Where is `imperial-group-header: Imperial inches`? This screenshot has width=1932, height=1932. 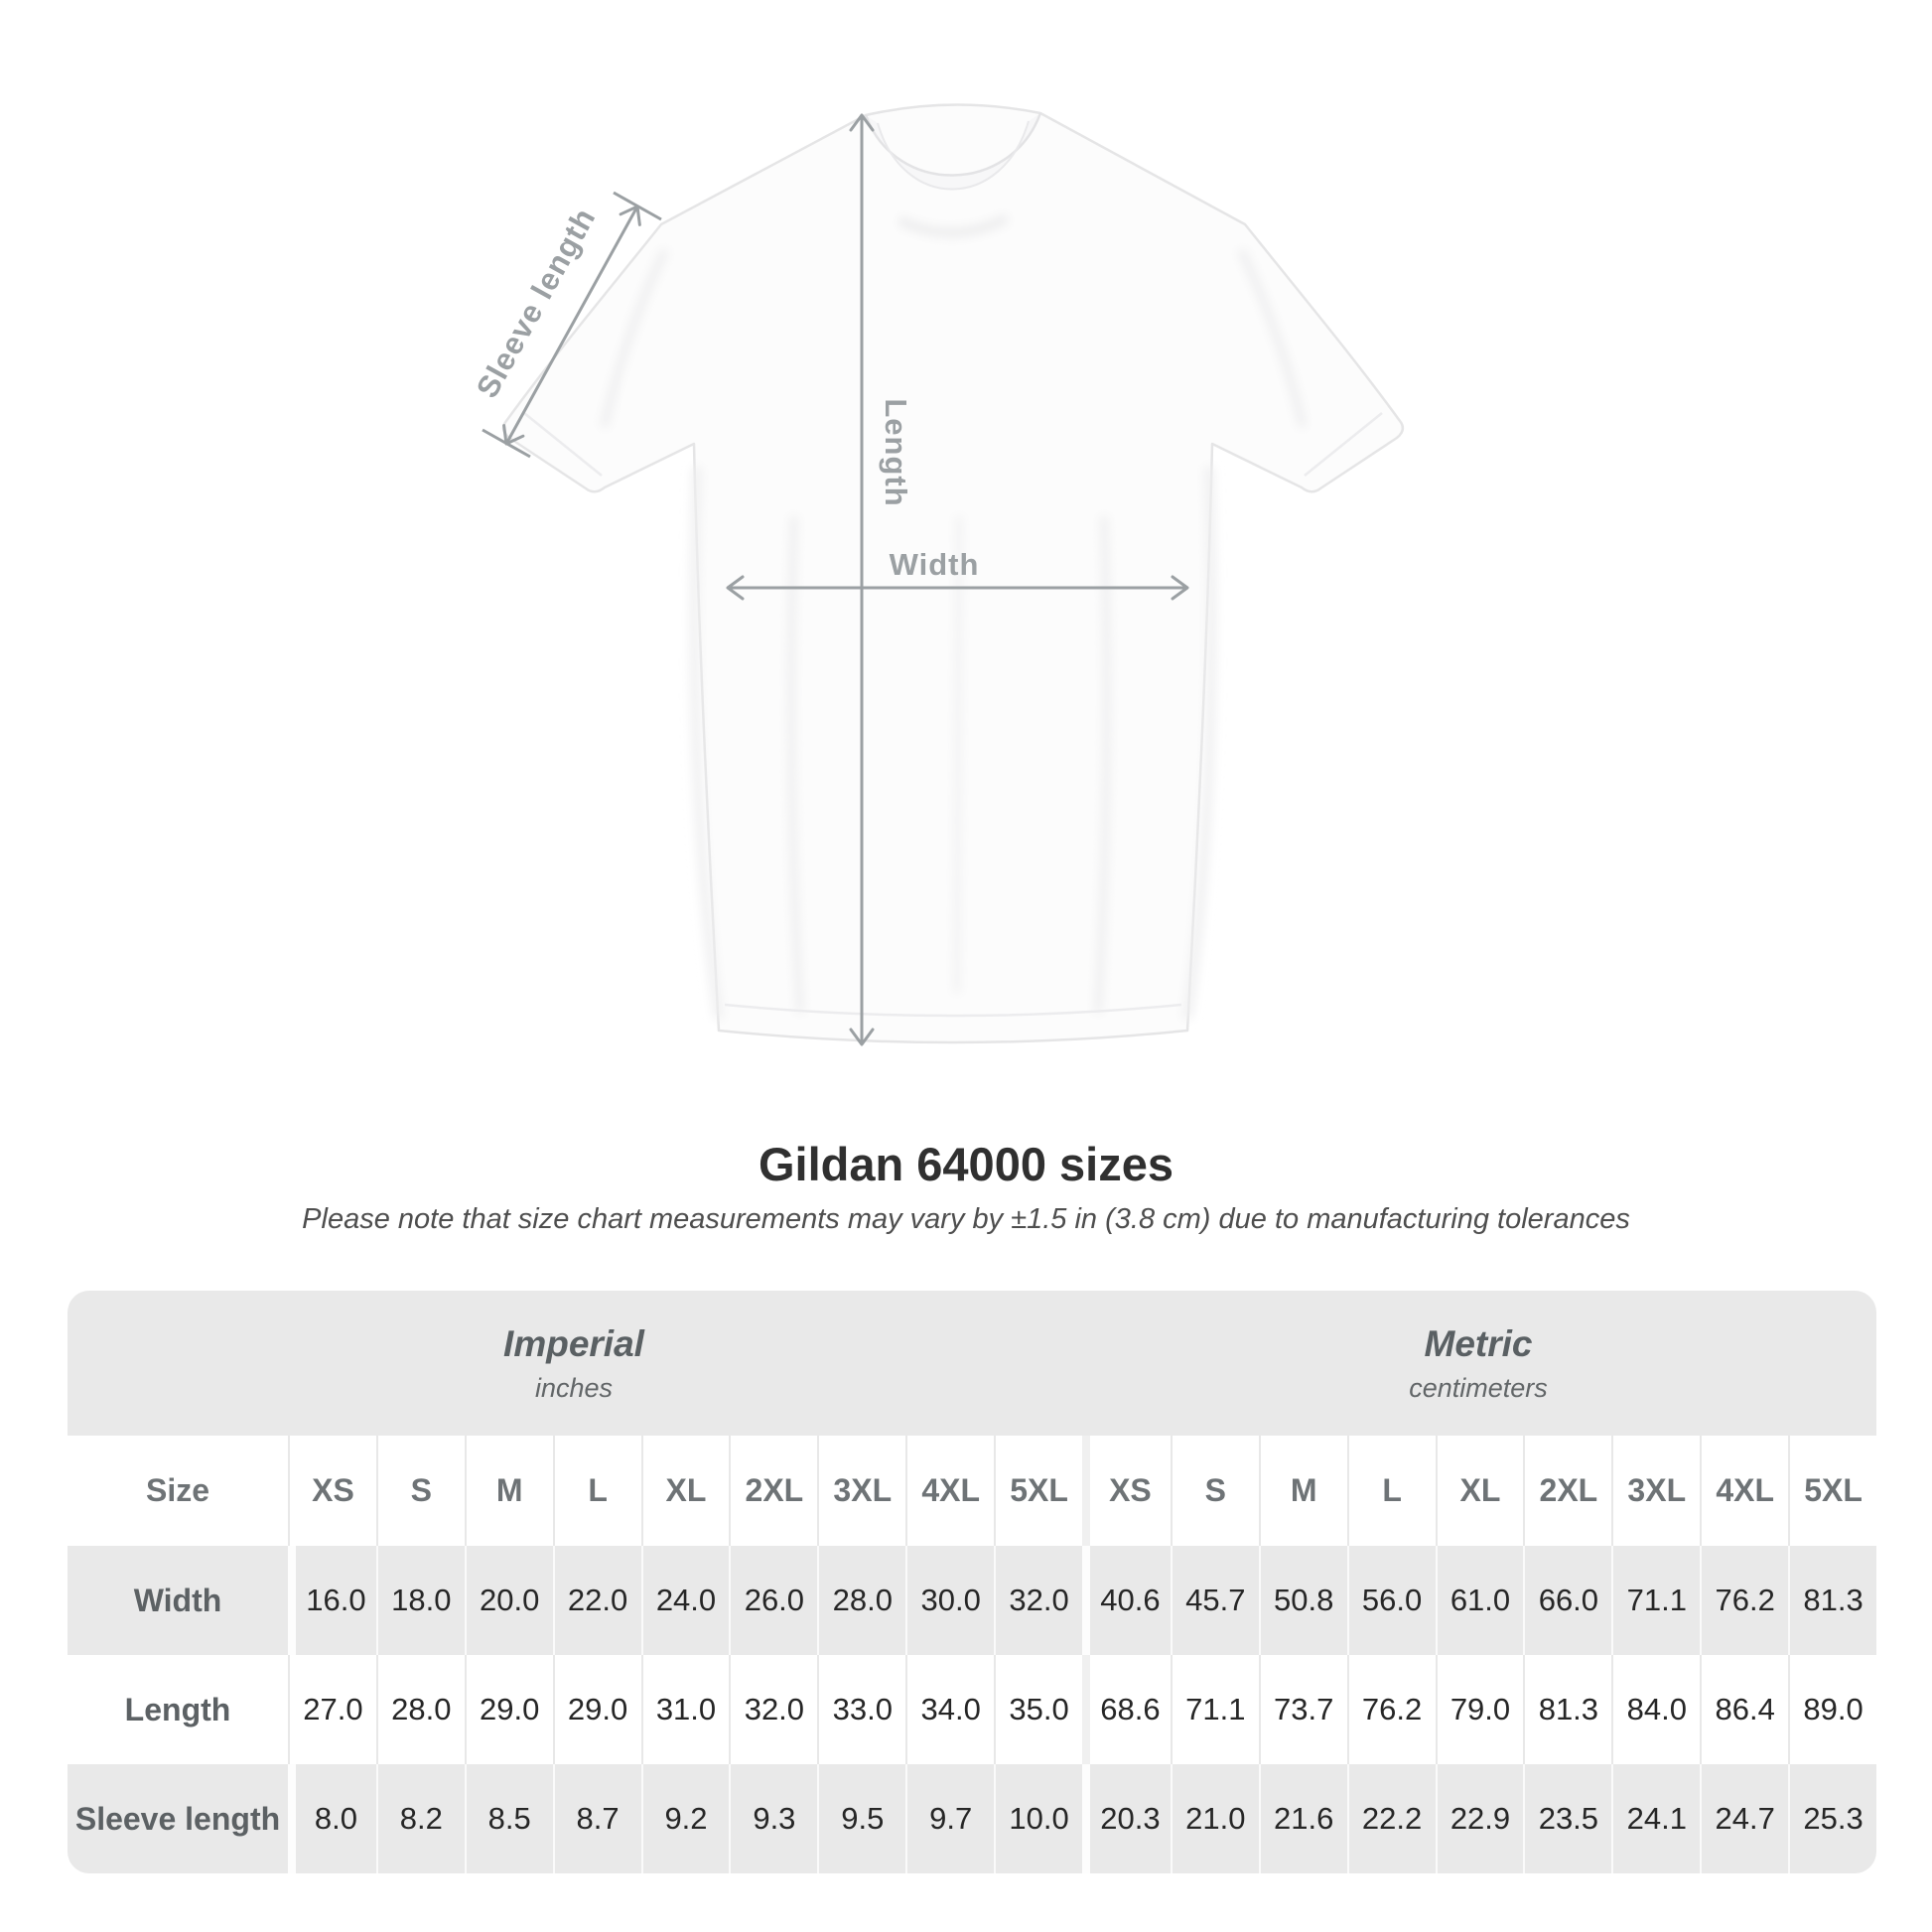 imperial-group-header: Imperial inches is located at coordinates (574, 1363).